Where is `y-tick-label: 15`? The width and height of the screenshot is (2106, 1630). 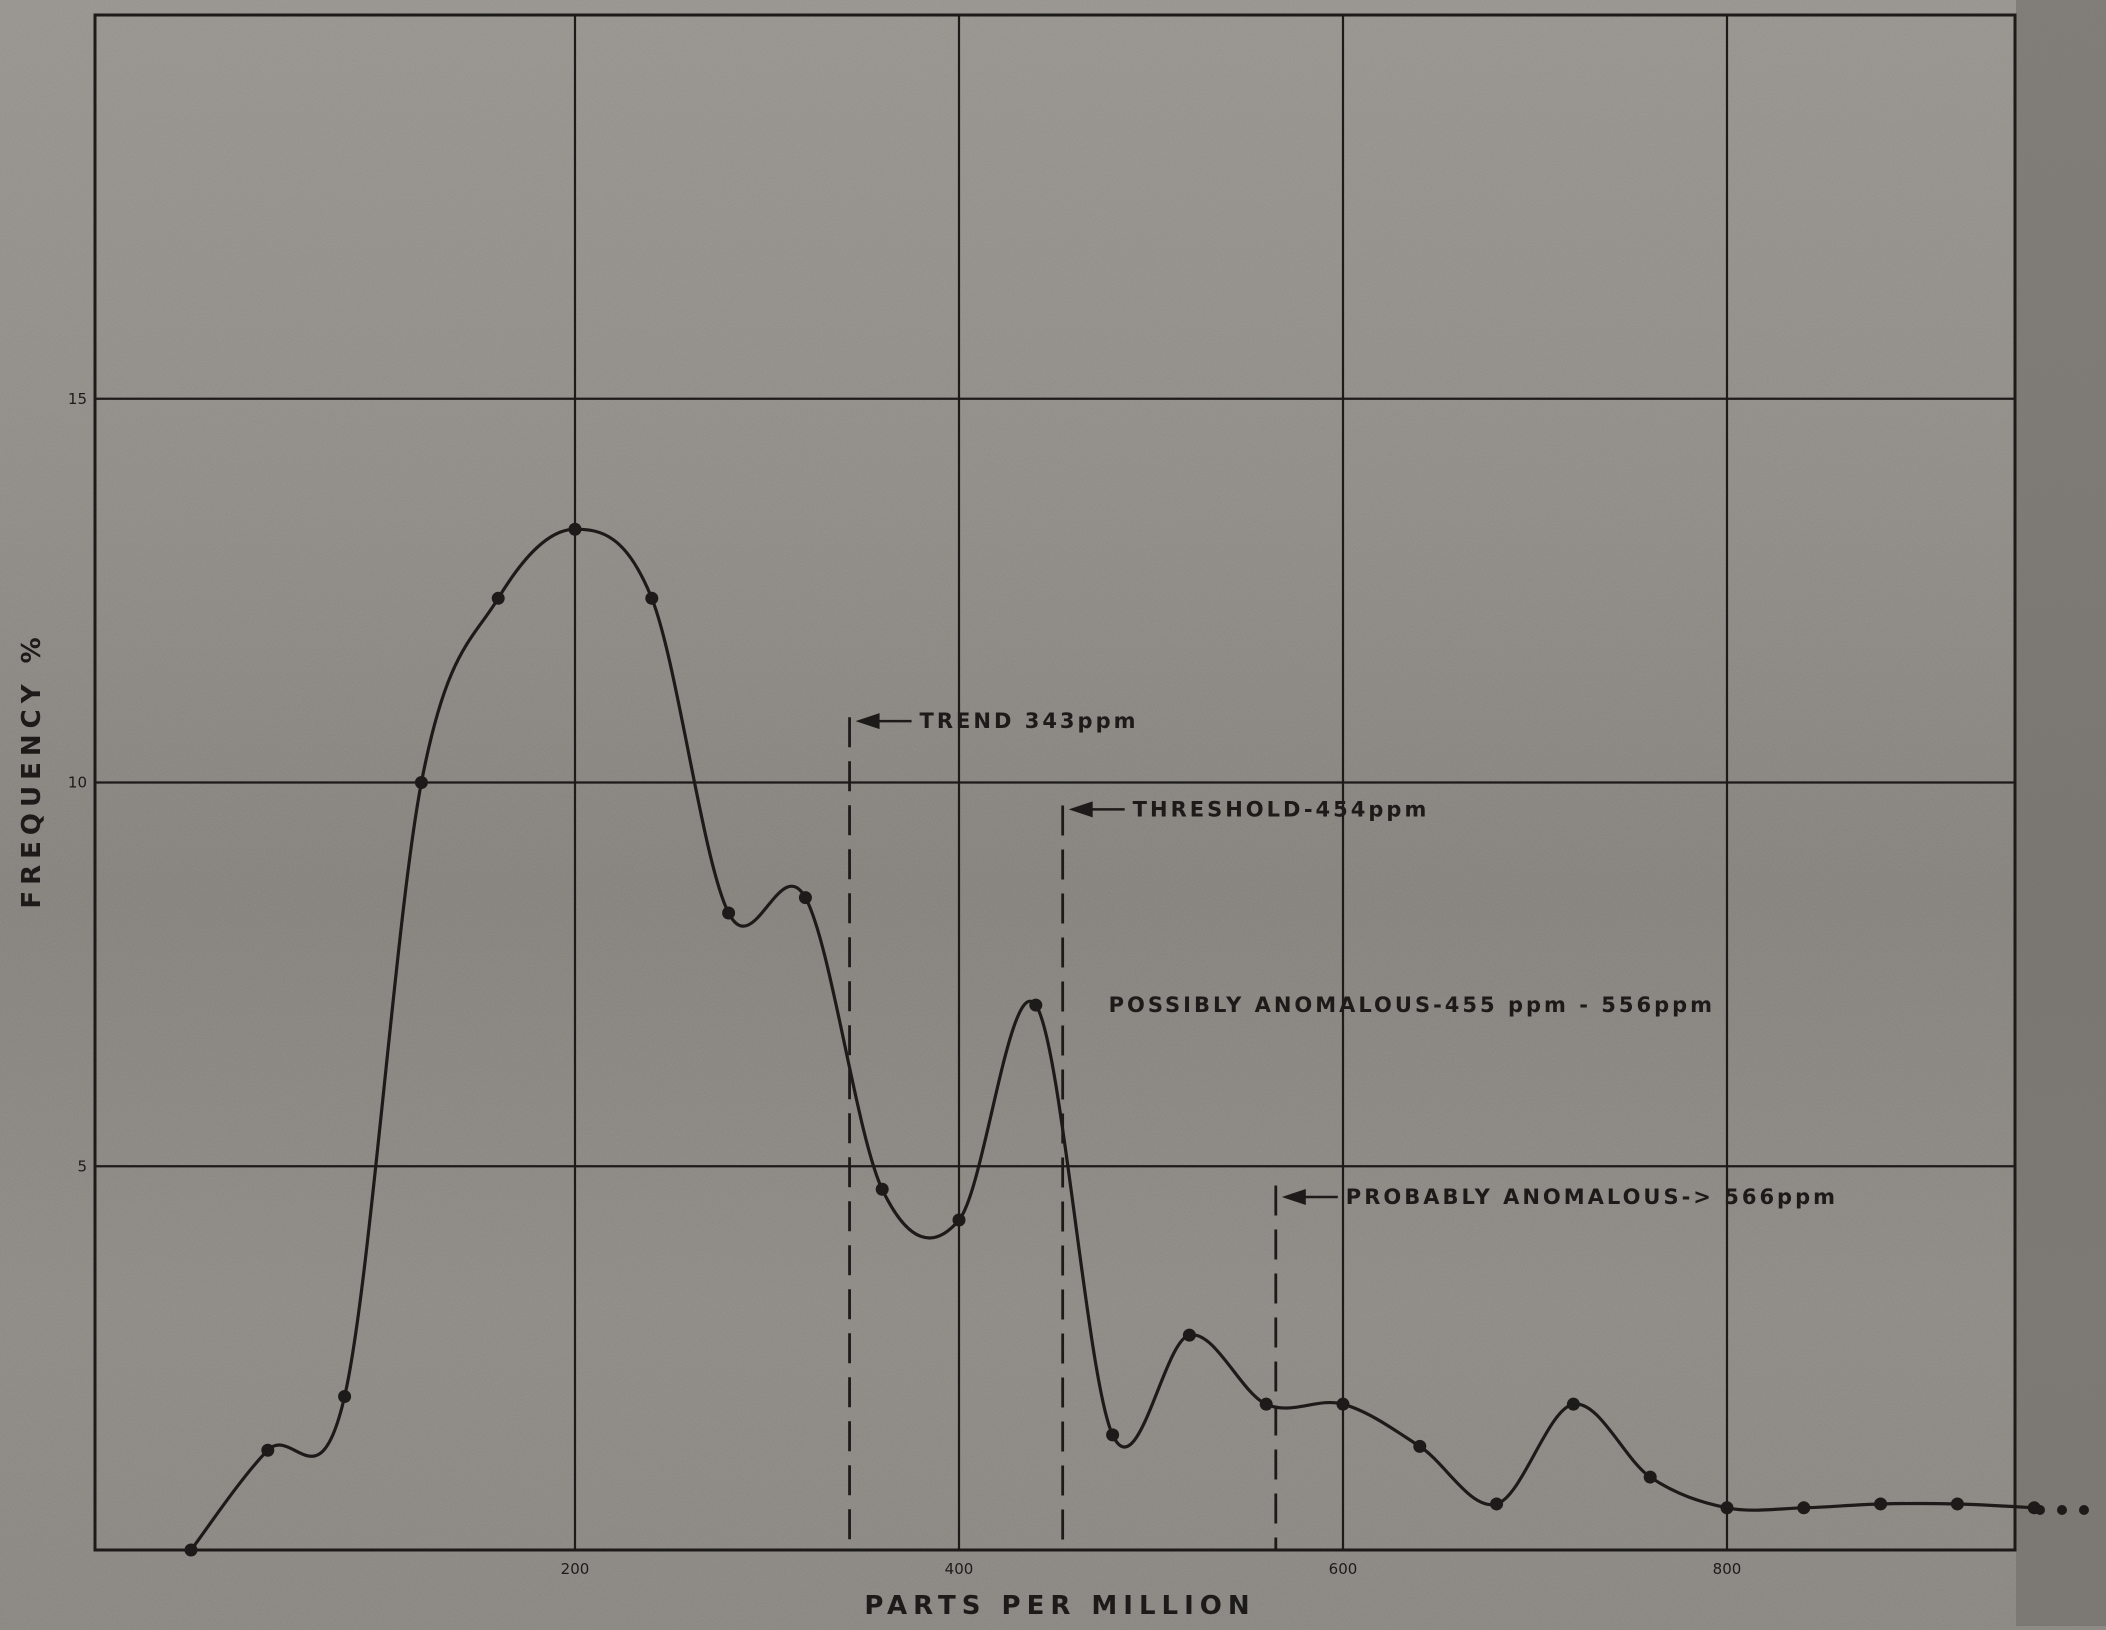 y-tick-label: 15 is located at coordinates (77, 399).